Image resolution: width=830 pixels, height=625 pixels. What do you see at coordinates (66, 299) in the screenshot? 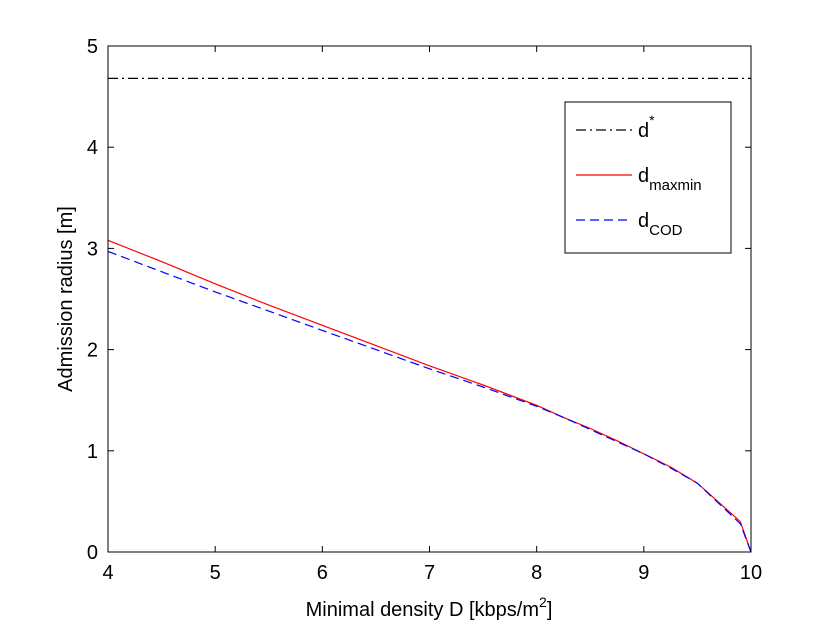
I see `y-axis-label: Admission radius [m]` at bounding box center [66, 299].